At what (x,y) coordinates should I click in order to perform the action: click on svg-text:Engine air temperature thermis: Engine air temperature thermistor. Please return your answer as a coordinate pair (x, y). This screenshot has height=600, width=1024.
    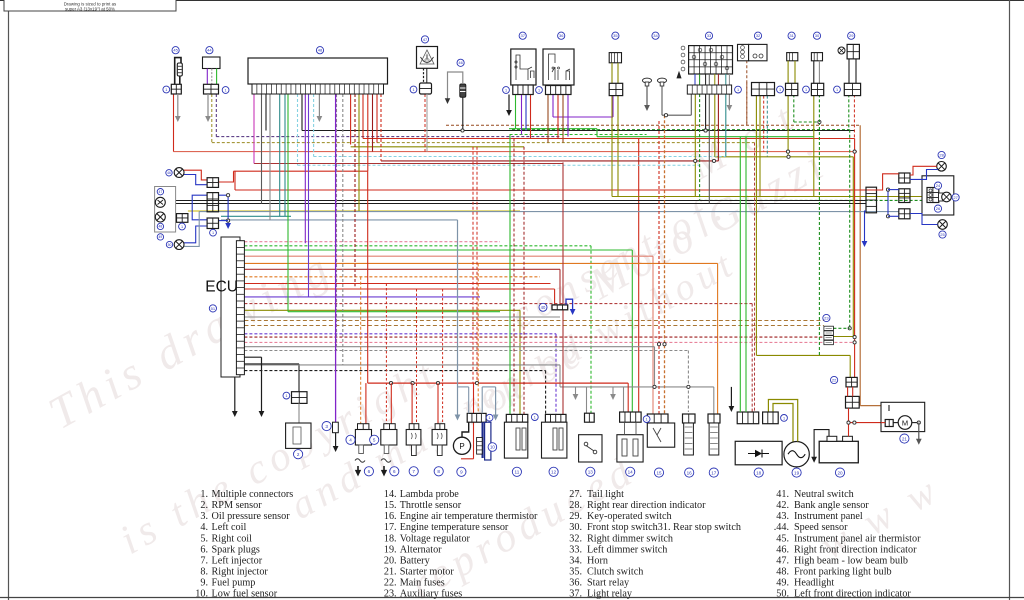
    Looking at the image, I should click on (469, 516).